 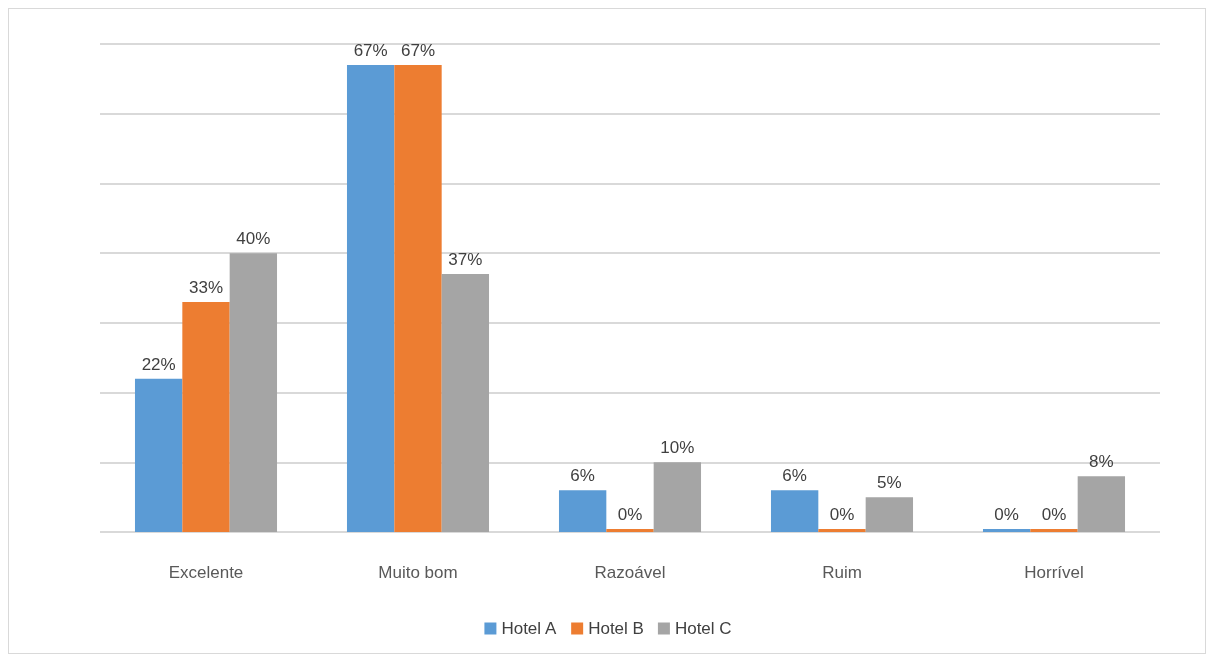 What do you see at coordinates (418, 572) in the screenshot?
I see `x-tick-label: Muito bom` at bounding box center [418, 572].